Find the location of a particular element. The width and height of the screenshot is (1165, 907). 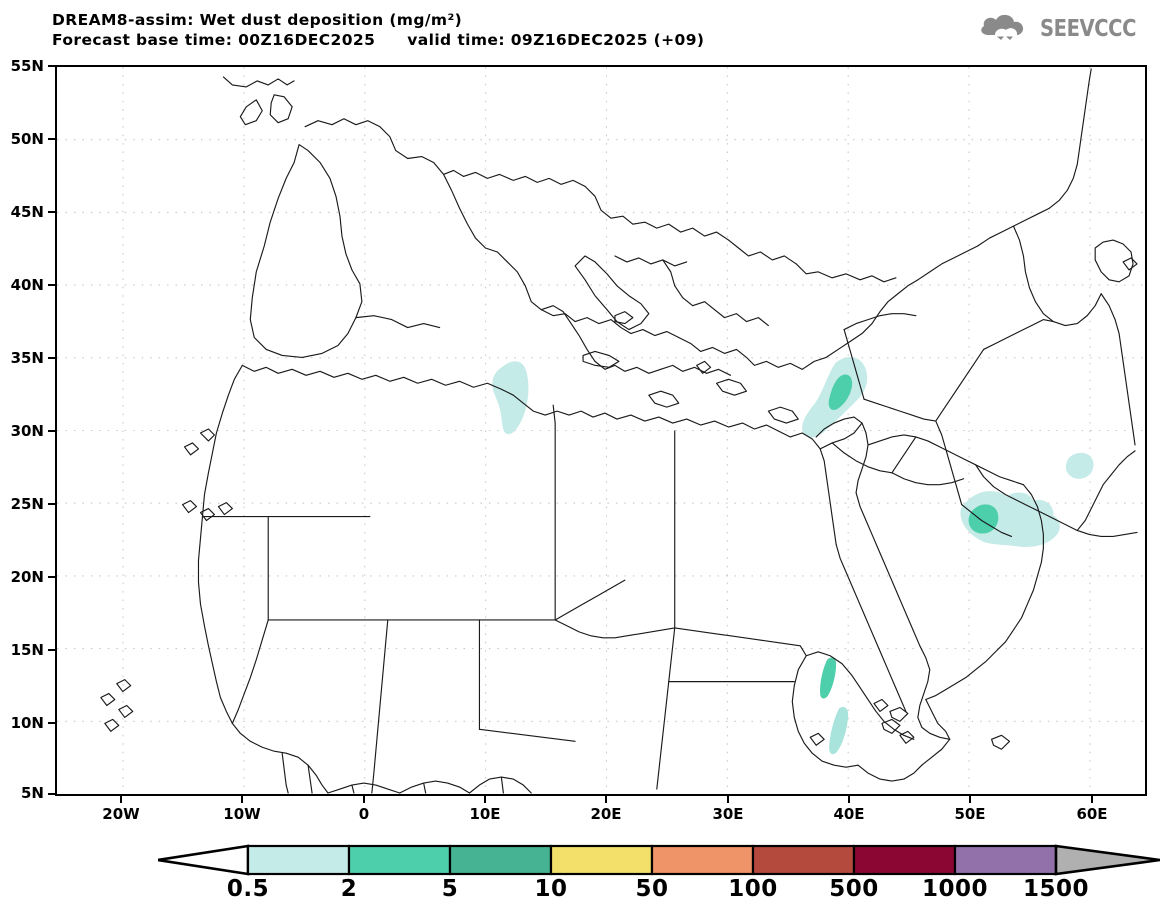

lon-label-0: 0 is located at coordinates (364, 814).